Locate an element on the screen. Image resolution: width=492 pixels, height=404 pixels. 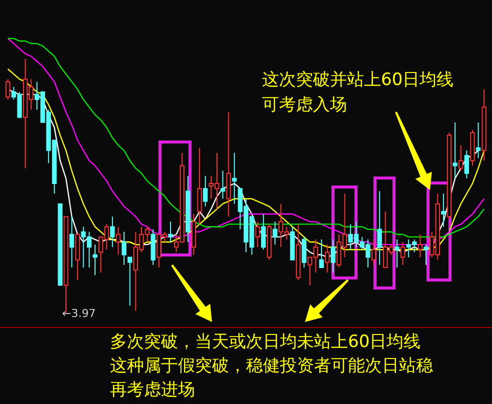
text: 再考虑进场 is located at coordinates (152, 390).